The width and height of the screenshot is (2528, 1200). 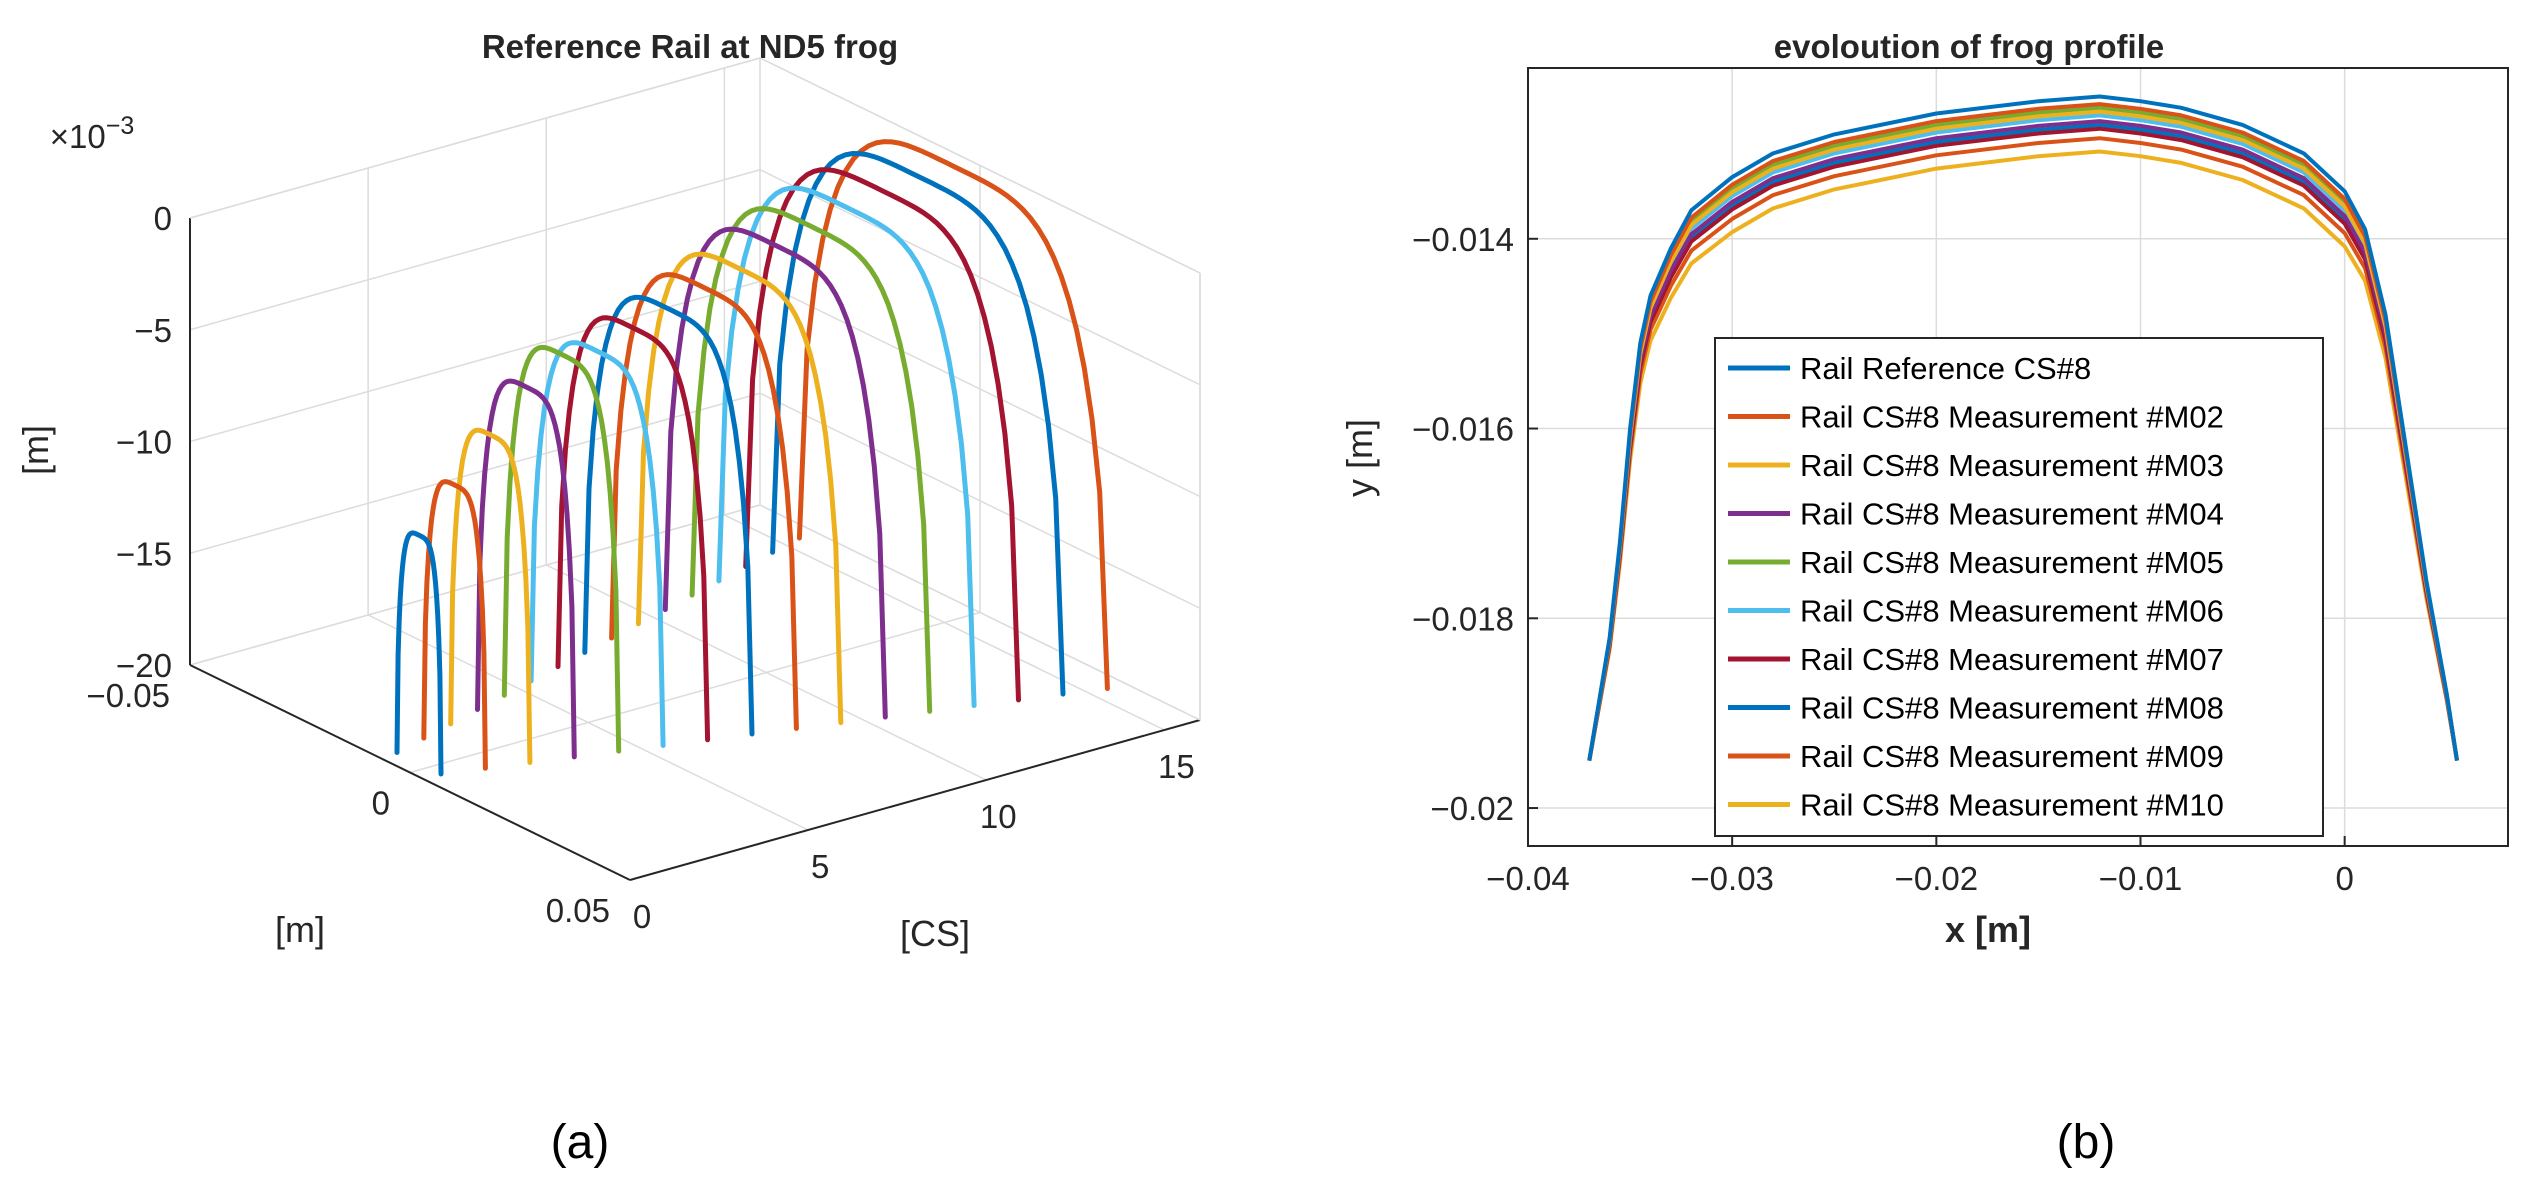 I want to click on rail-profile-cs6, so click(x=597, y=544).